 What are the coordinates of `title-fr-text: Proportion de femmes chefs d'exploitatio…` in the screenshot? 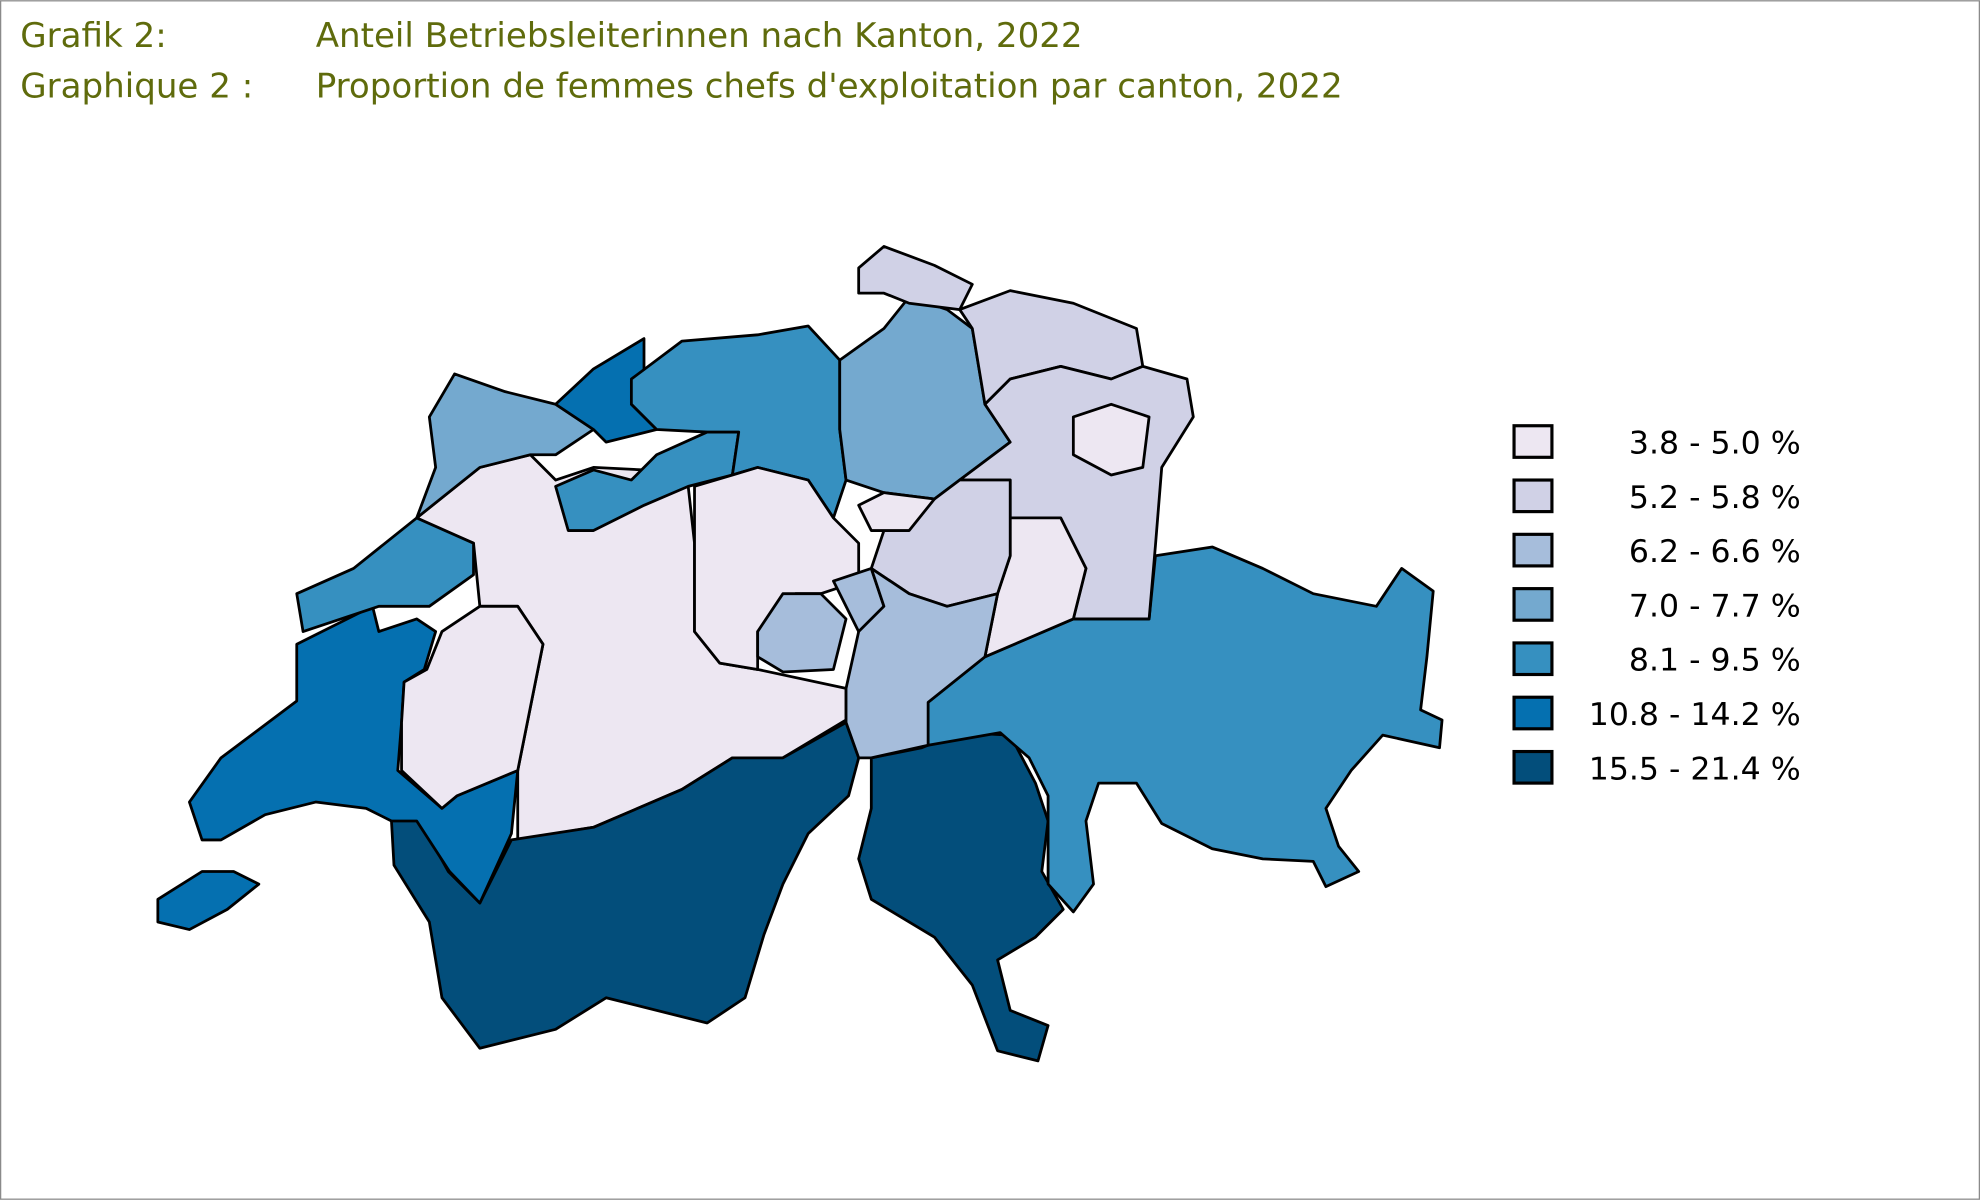 It's located at (829, 86).